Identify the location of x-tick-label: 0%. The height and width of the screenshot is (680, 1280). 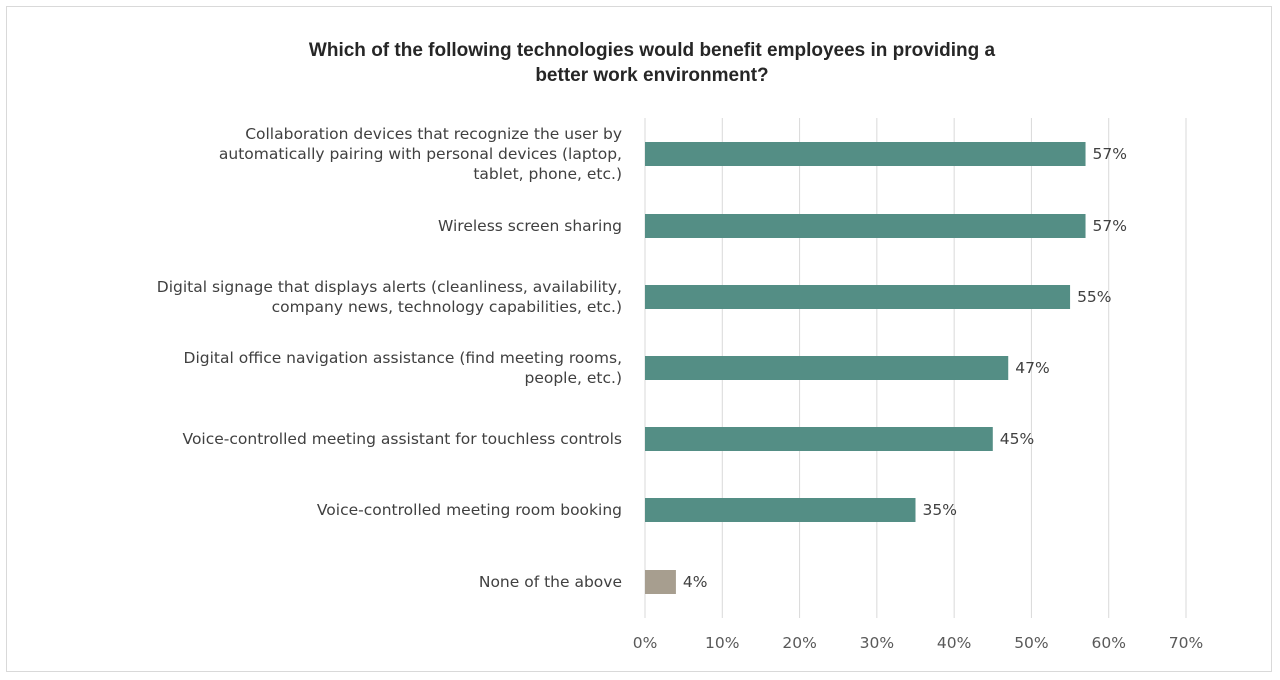
(645, 643).